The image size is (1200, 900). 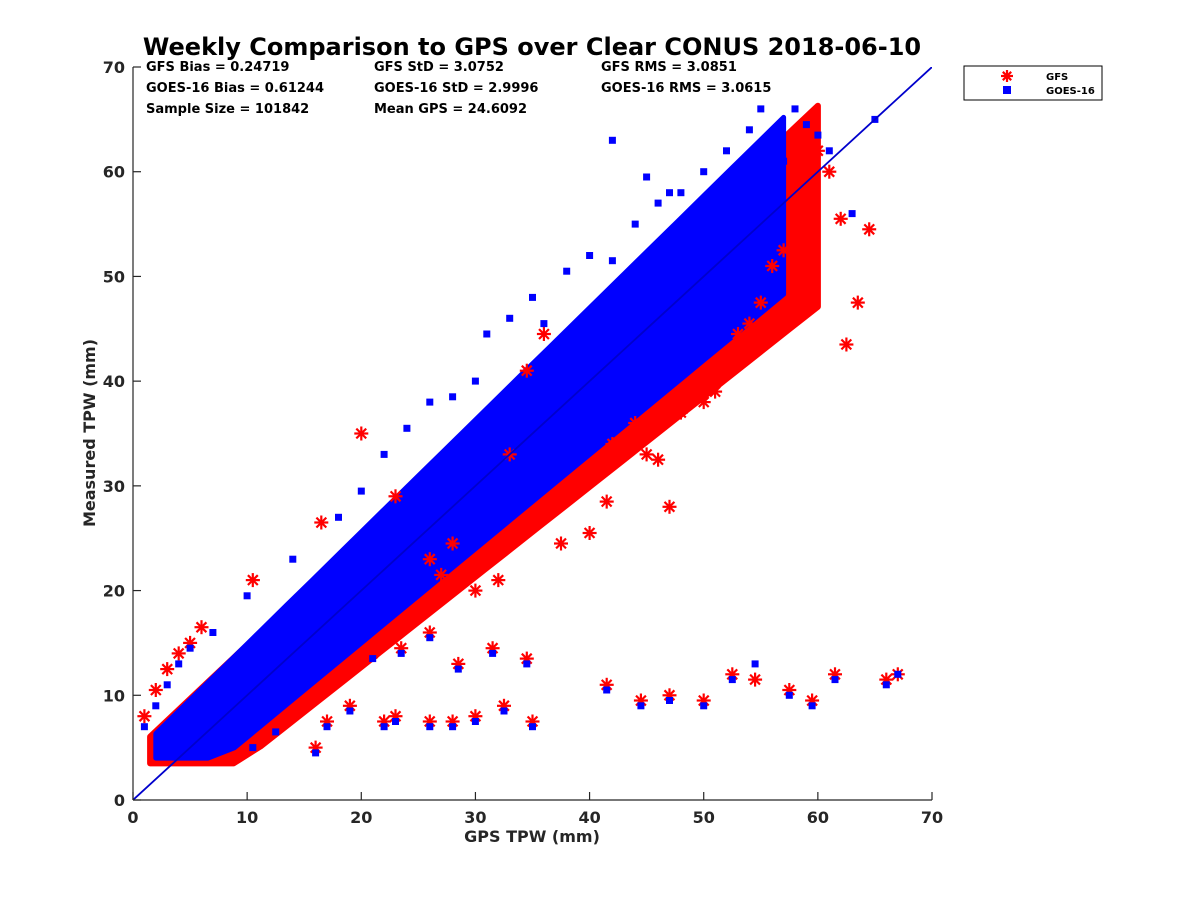 I want to click on y-tick-label: 20, so click(x=114, y=591).